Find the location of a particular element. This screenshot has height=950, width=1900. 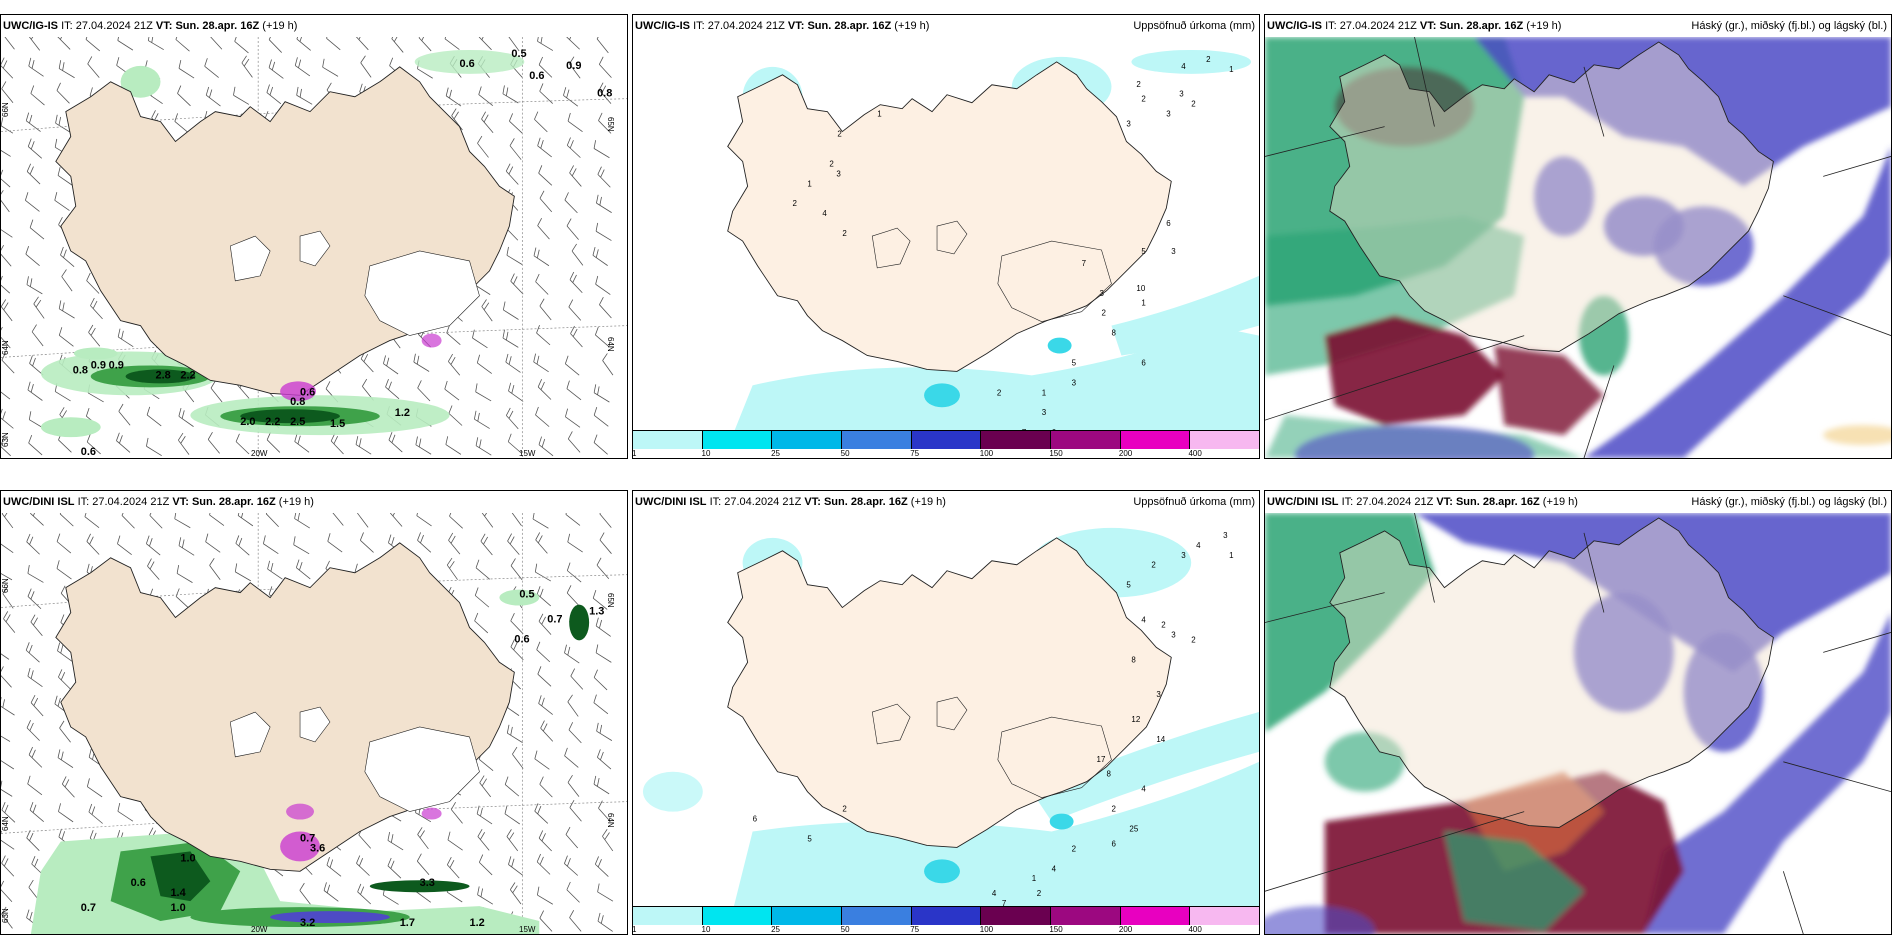

model-name: UWC/DINI ISL is located at coordinates (671, 502).